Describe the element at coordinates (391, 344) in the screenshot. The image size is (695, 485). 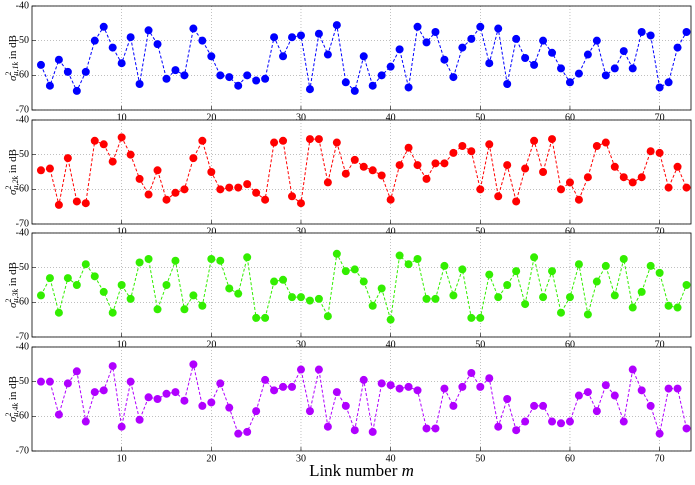
I see `x-tick-label: 40` at that location.